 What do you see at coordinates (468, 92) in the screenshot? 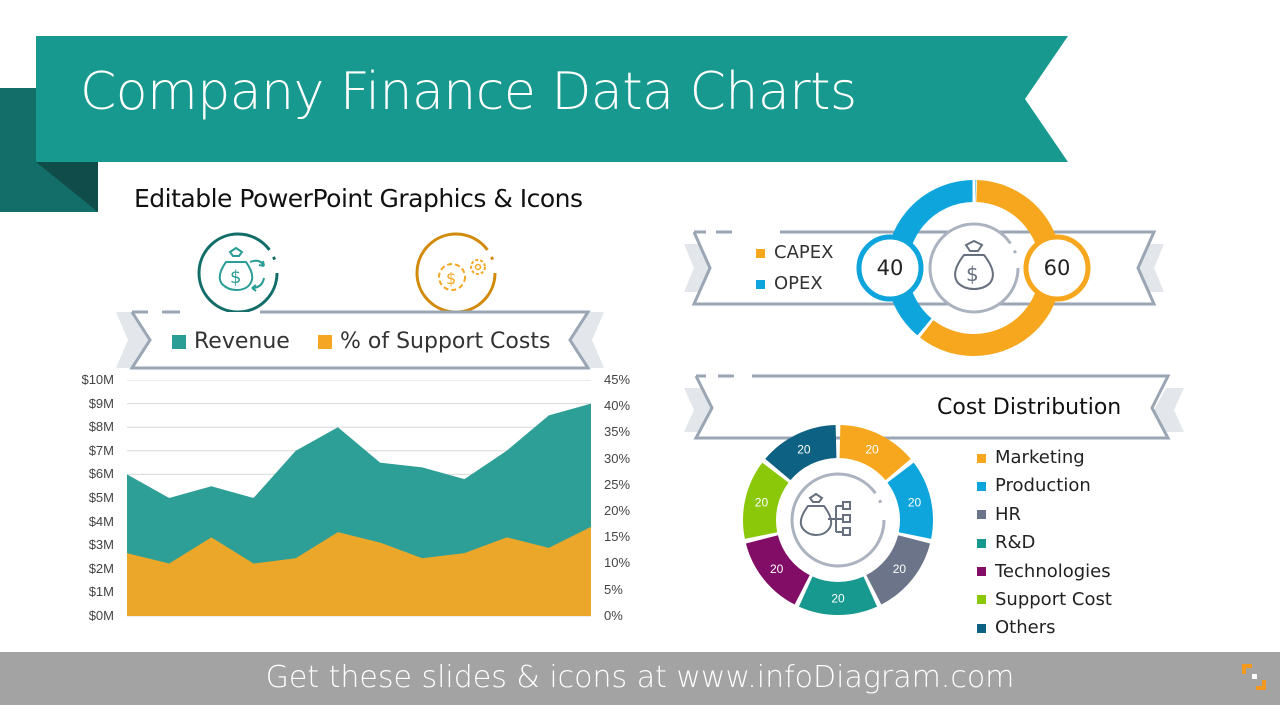
I see `page-title: Company Finance Data Charts` at bounding box center [468, 92].